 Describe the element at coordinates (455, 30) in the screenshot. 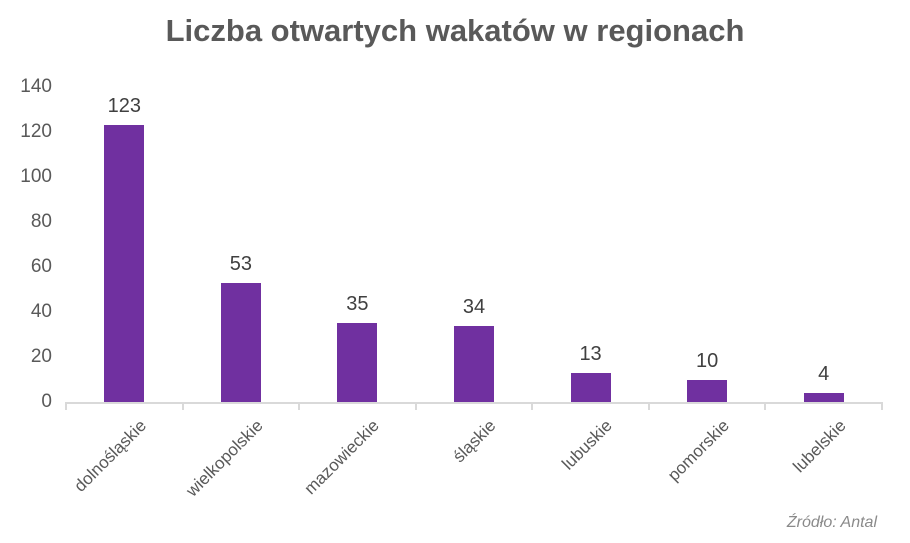

I see `chart-title: Liczba otwartych wakatów w regionach` at that location.